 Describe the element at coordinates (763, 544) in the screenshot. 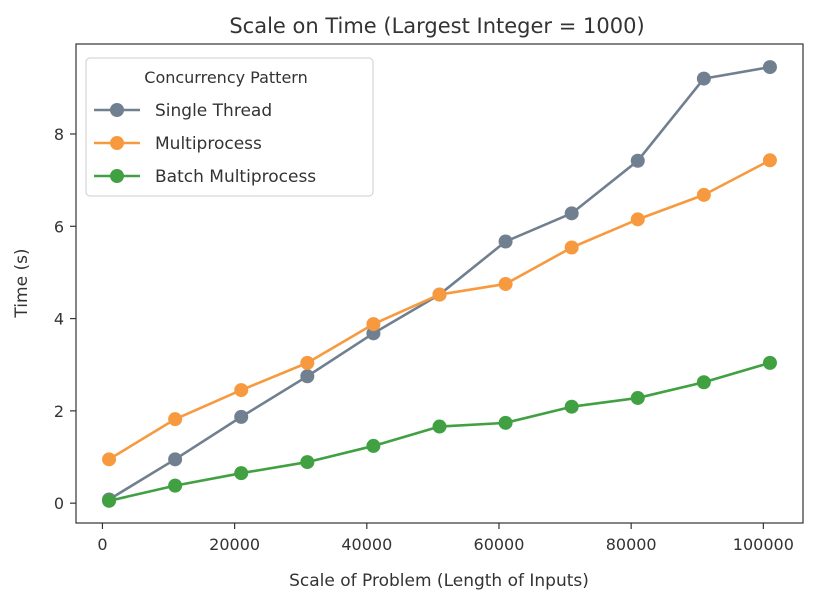

I see `x-tick-label: 100000` at that location.